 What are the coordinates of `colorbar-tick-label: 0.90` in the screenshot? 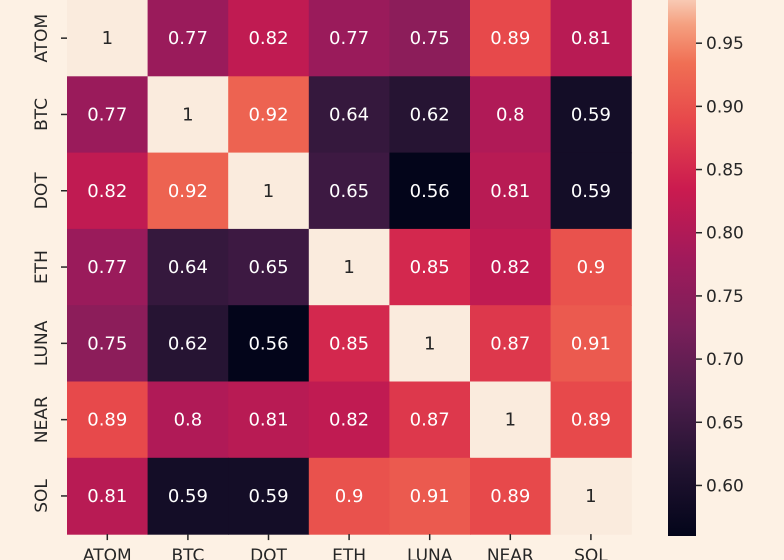 It's located at (725, 107).